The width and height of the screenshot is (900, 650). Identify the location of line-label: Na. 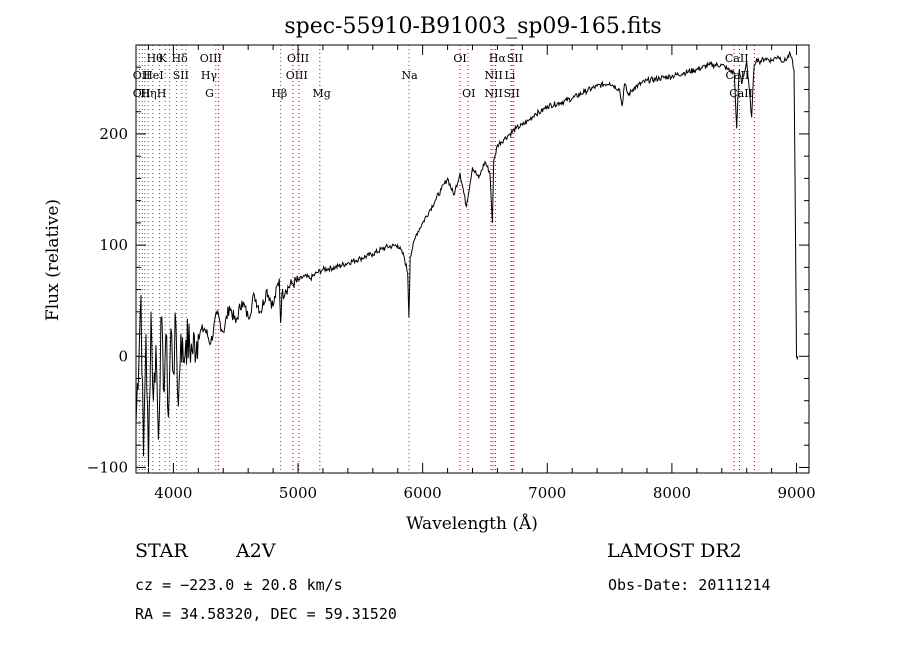
(409, 75).